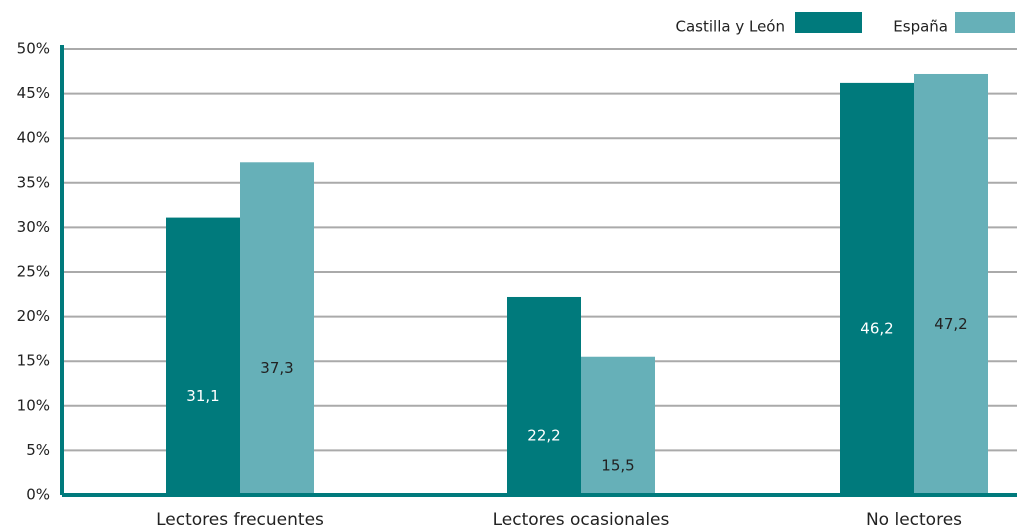 The height and width of the screenshot is (529, 1017). What do you see at coordinates (914, 519) in the screenshot?
I see `x-tick-label: No lectores` at bounding box center [914, 519].